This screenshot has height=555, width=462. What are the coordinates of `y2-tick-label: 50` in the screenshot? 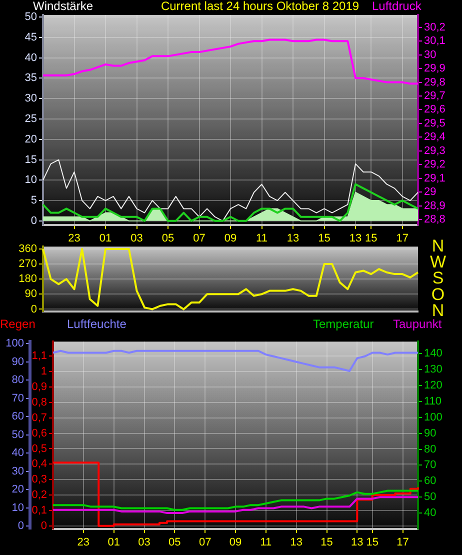 It's located at (430, 497).